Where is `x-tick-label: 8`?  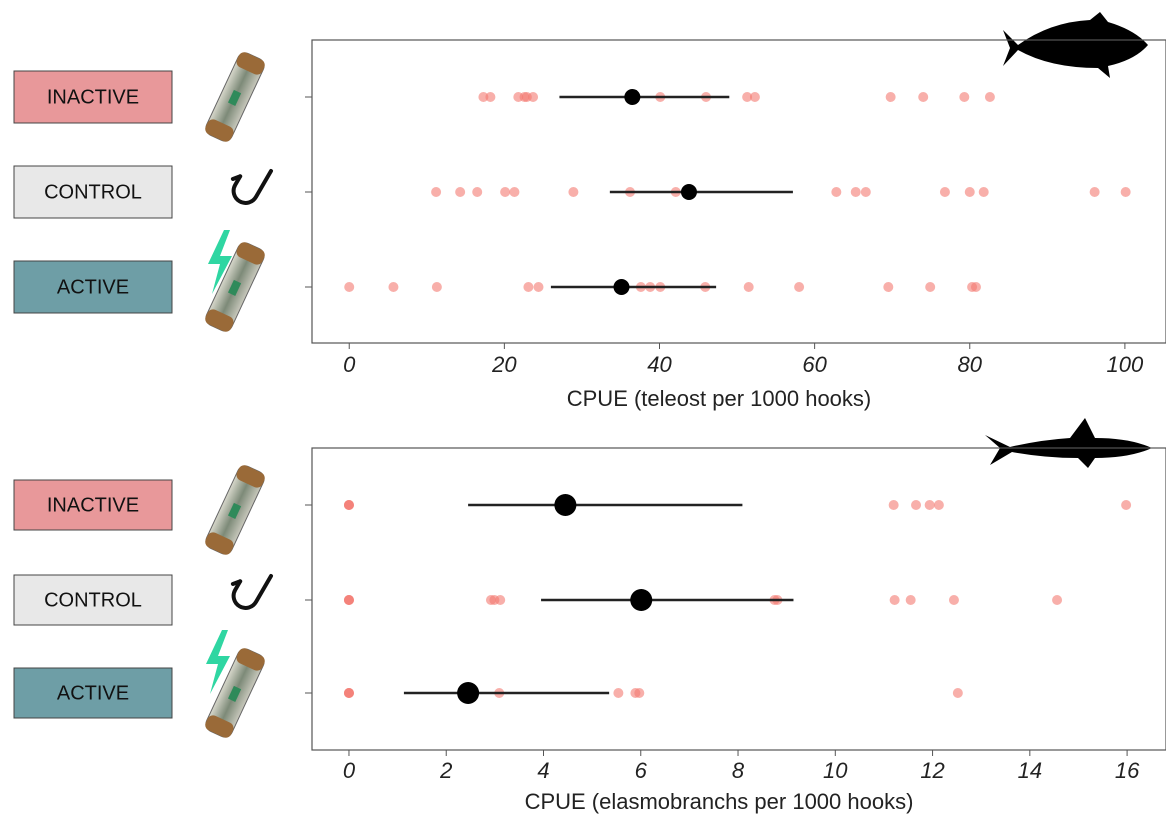 x-tick-label: 8 is located at coordinates (738, 770).